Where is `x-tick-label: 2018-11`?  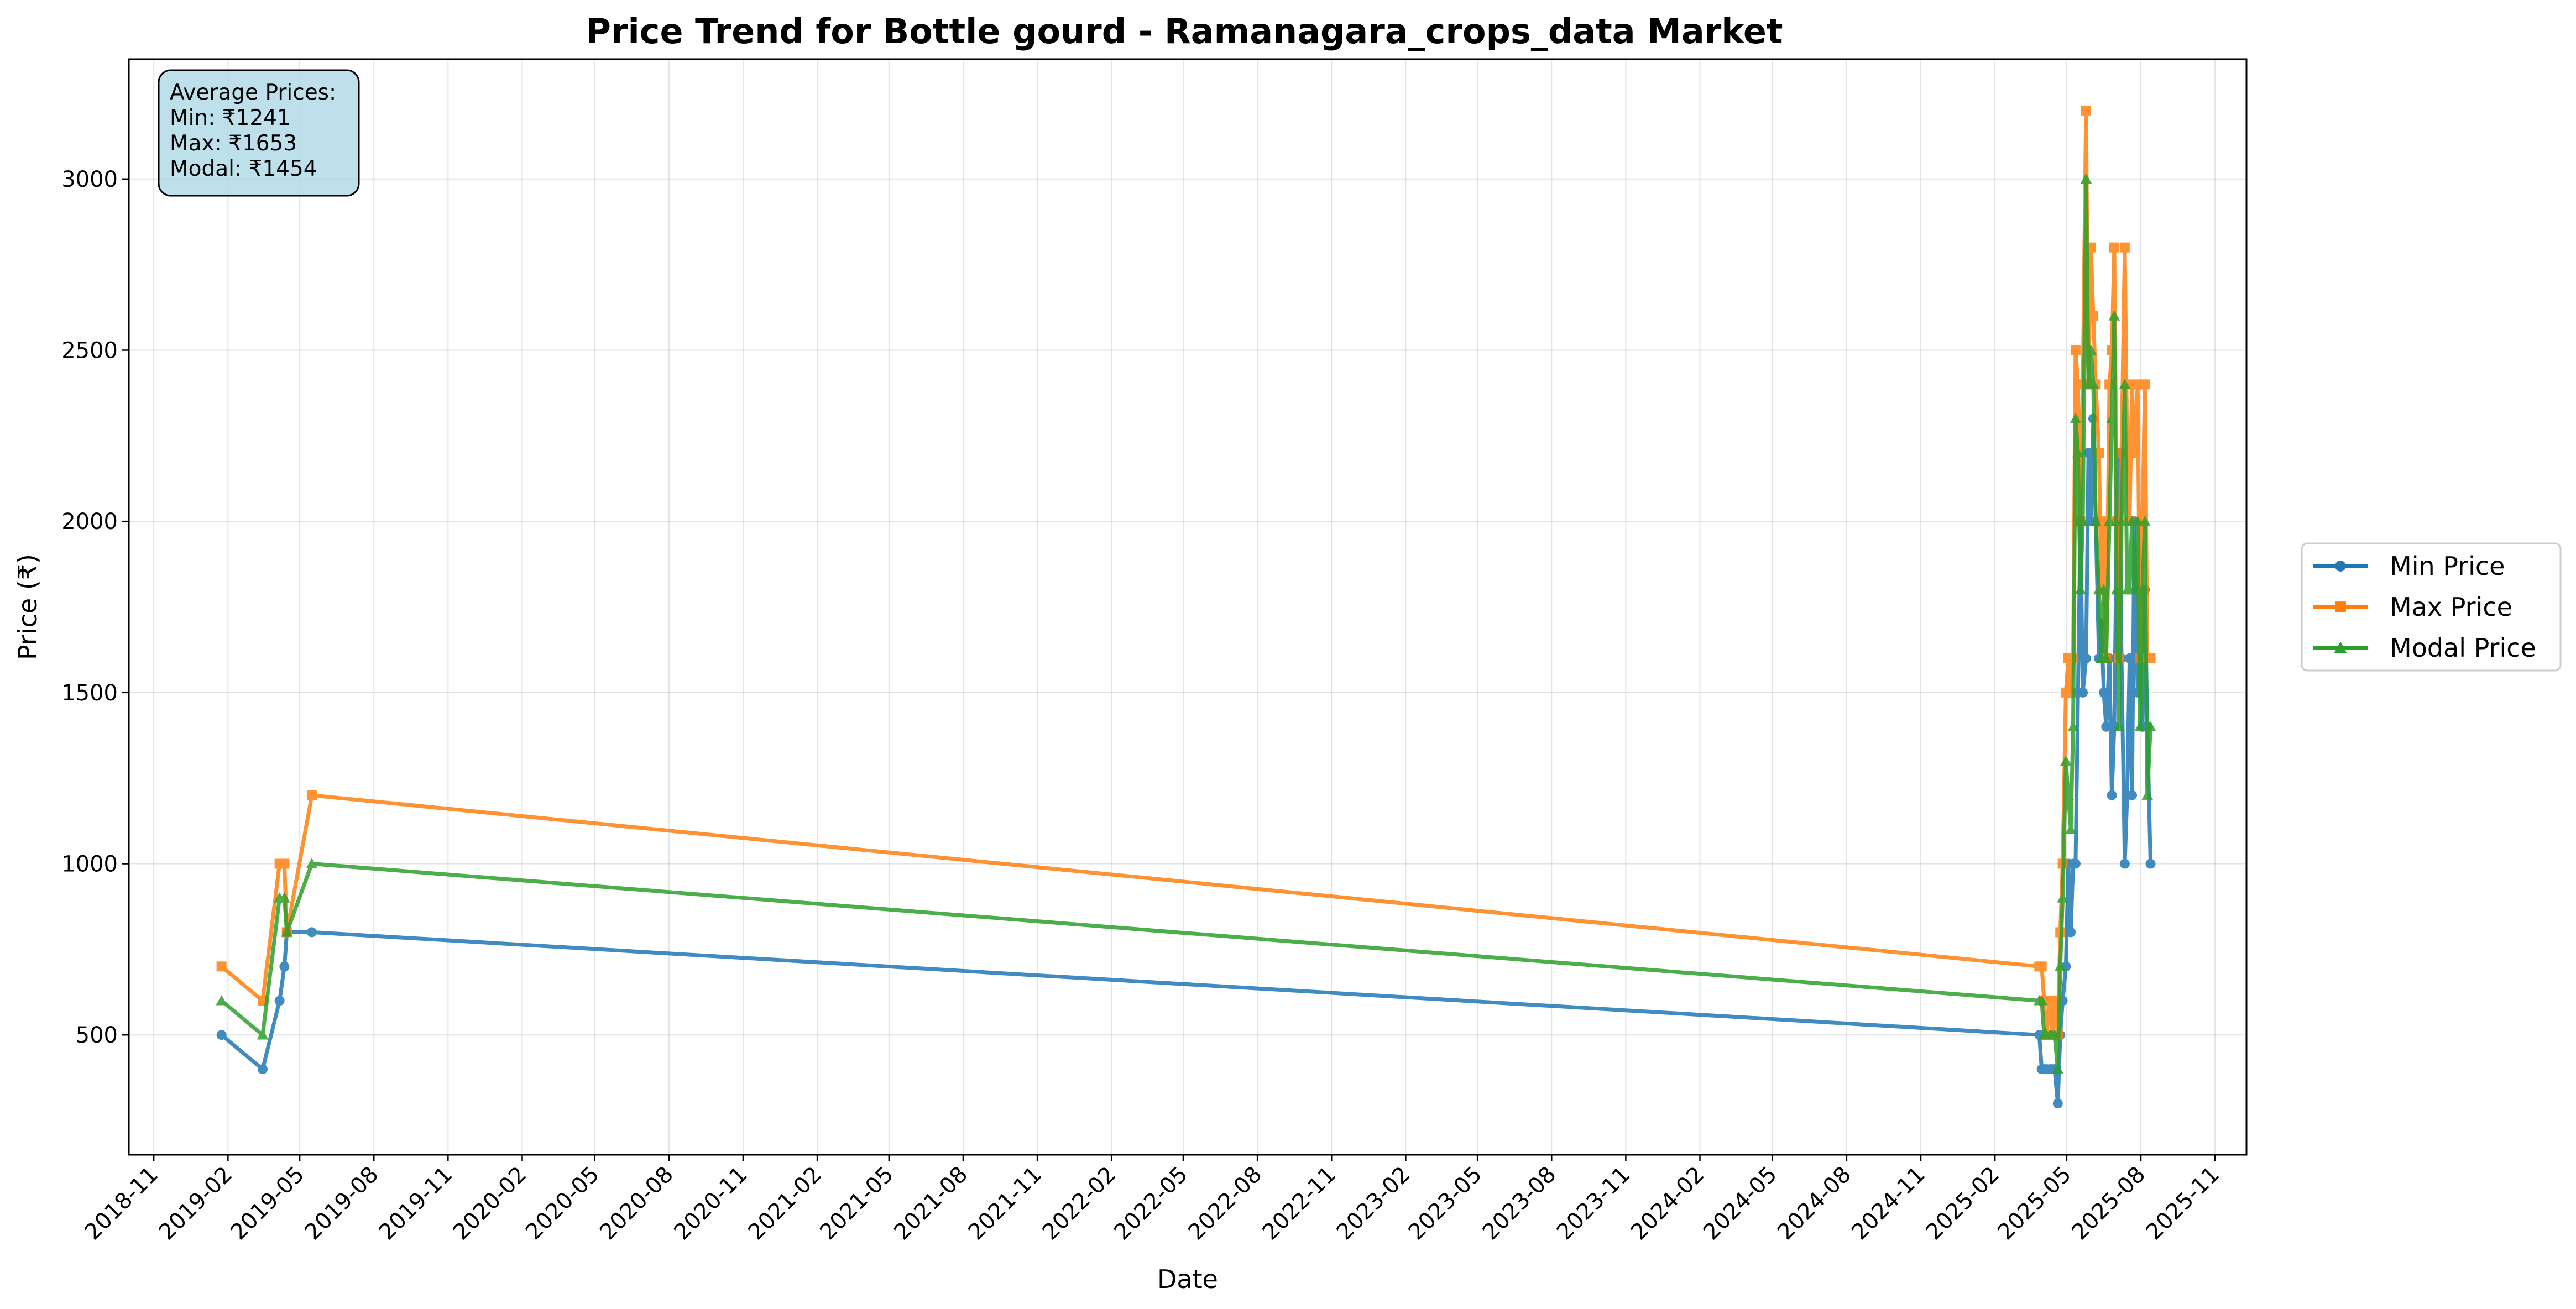 x-tick-label: 2018-11 is located at coordinates (122, 1204).